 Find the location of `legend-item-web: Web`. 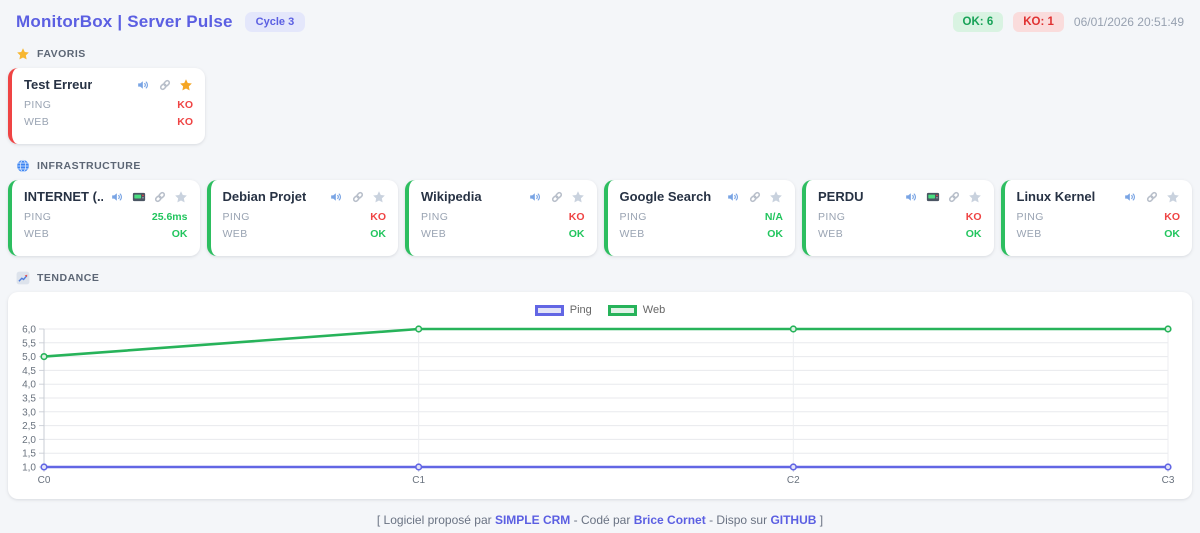

legend-item-web: Web is located at coordinates (636, 310).